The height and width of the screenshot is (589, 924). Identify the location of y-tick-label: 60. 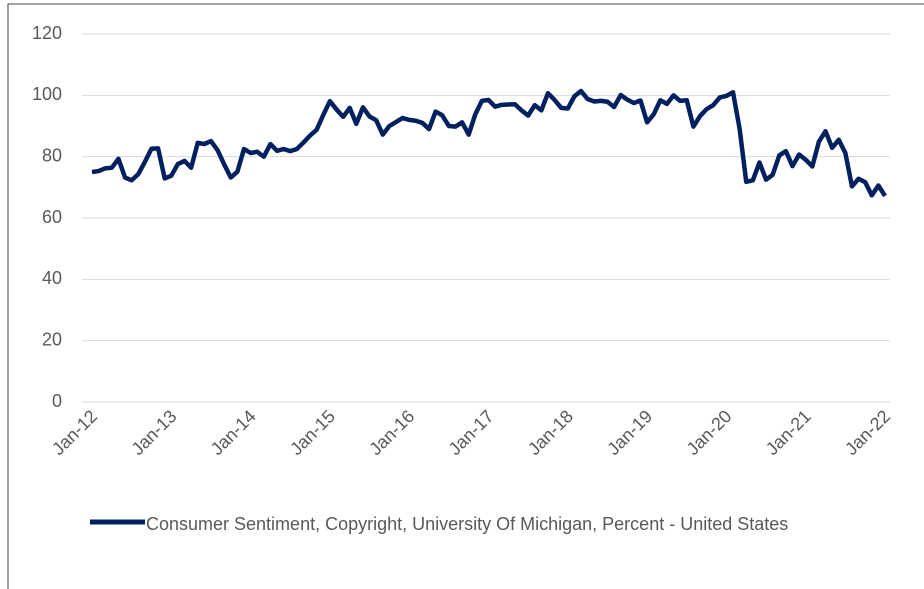
(52, 217).